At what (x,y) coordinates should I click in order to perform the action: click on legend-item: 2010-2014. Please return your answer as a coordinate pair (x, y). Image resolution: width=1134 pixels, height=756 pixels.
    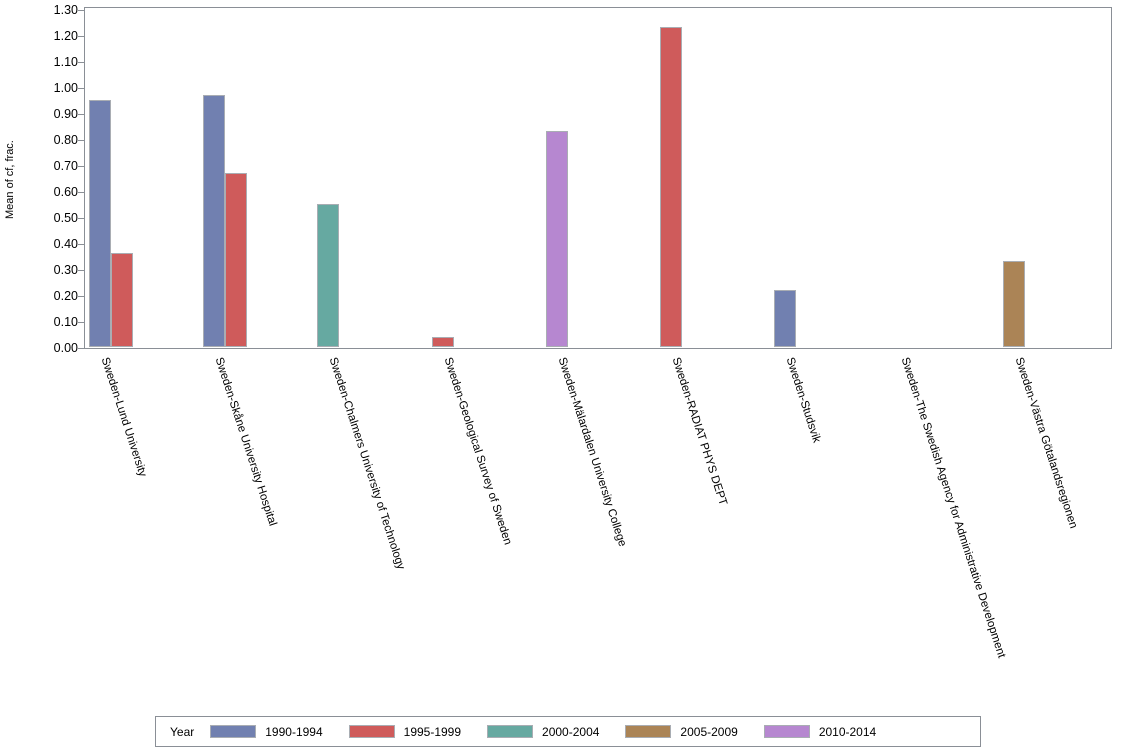
    Looking at the image, I should click on (820, 731).